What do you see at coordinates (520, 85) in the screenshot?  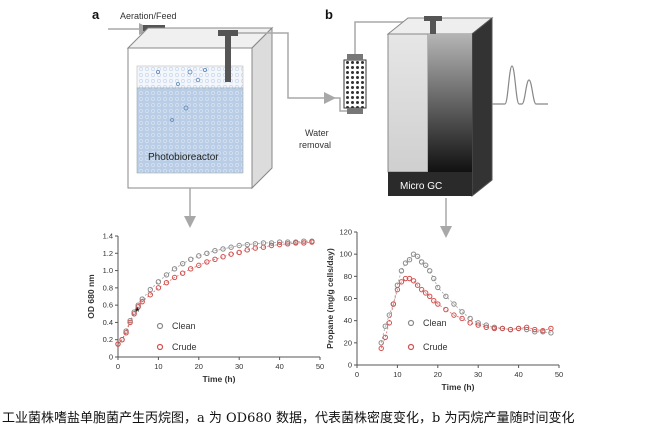 I see `chromatogram` at bounding box center [520, 85].